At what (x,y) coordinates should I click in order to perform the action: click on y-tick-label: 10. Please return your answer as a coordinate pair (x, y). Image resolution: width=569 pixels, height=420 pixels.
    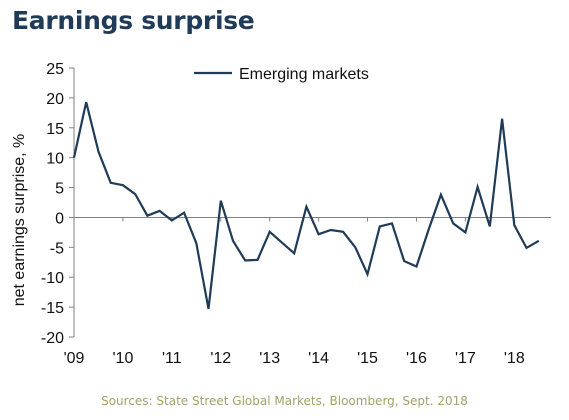
    Looking at the image, I should click on (55, 159).